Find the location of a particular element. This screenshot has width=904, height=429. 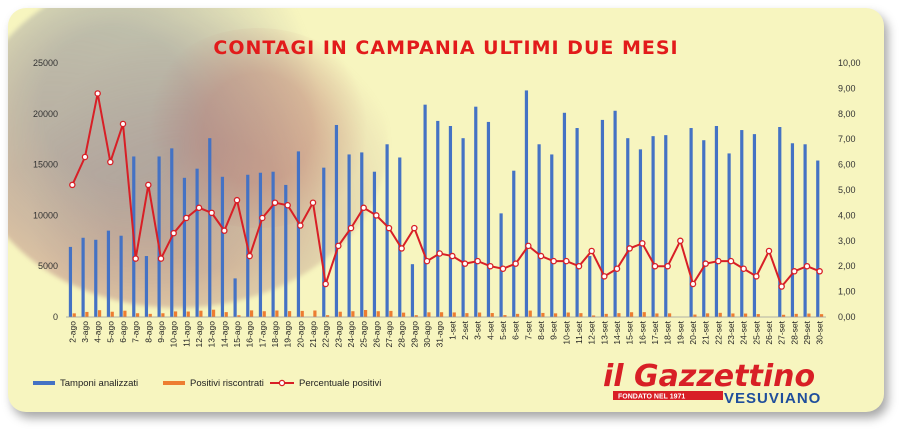

x-tick-label: 10-set is located at coordinates (566, 332).